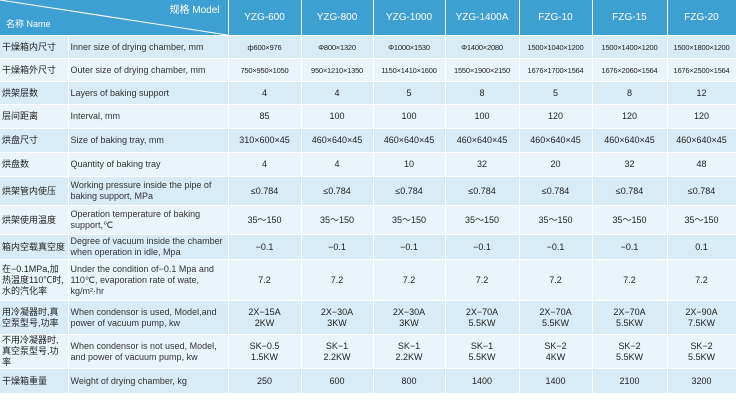 This screenshot has width=736, height=415. I want to click on row-name-en: Layers of baking support, so click(148, 93).